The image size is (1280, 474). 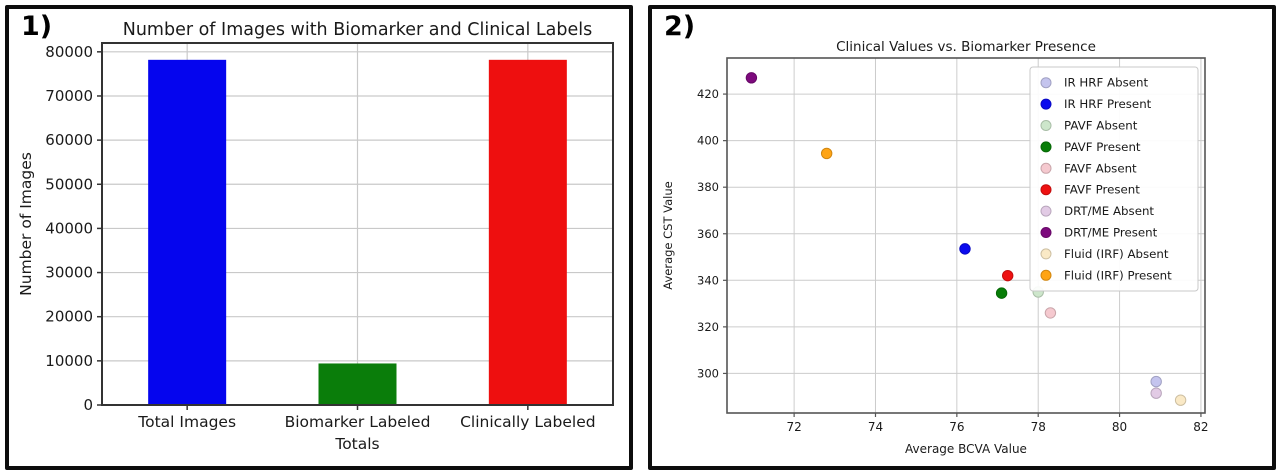 I want to click on legend-item: DRT/ME Present, so click(x=1099, y=233).